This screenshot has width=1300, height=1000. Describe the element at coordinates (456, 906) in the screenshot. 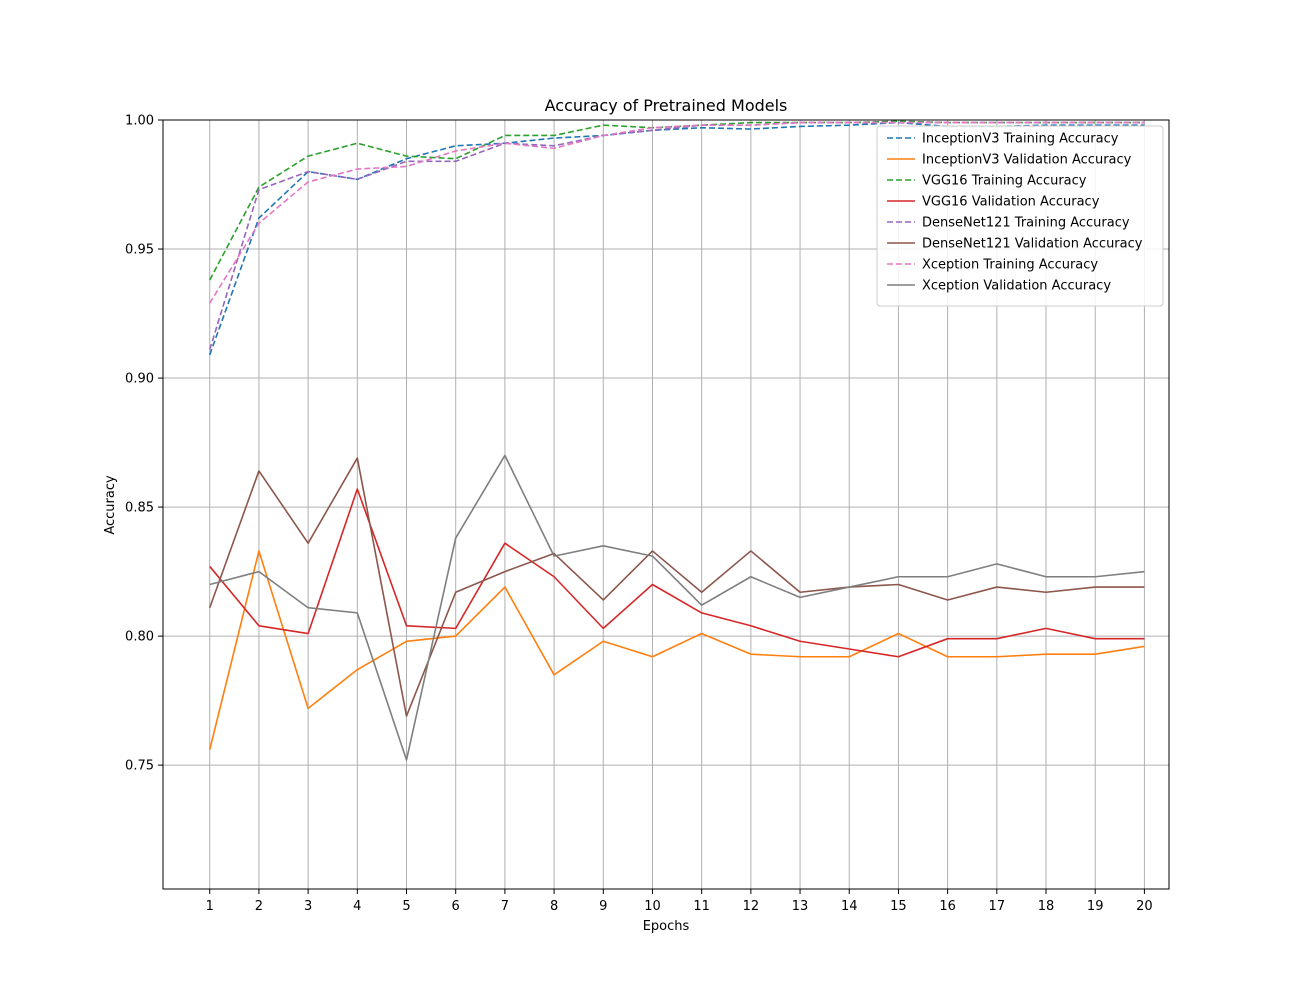

I see `x-tick-label: 6` at that location.